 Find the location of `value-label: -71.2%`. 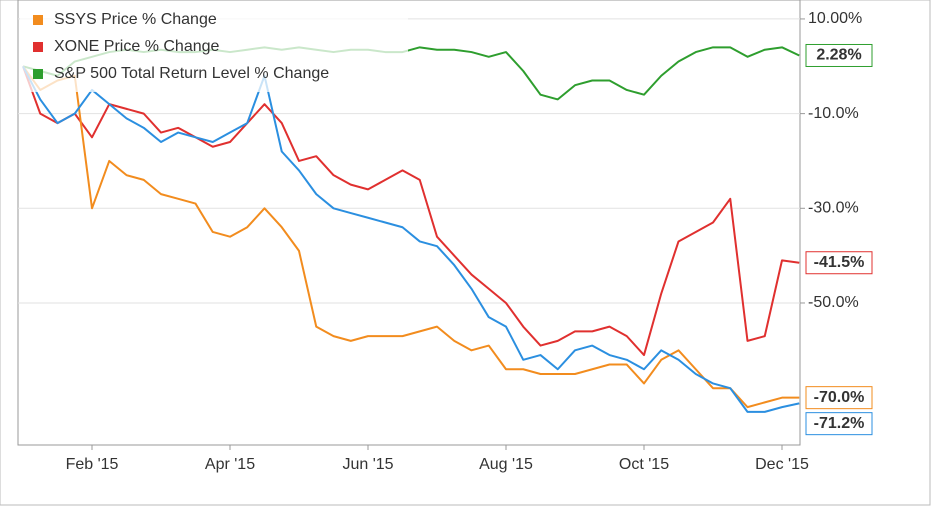

value-label: -71.2% is located at coordinates (839, 423).